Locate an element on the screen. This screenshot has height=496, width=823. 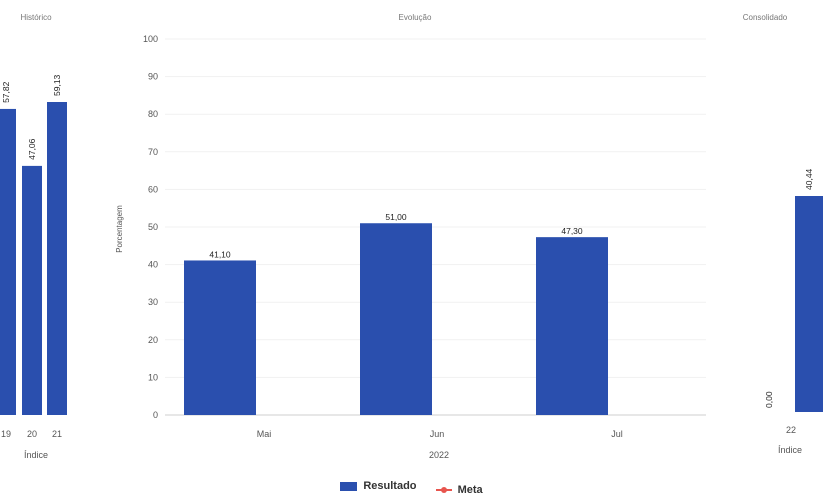
consolidado-panel: Consolidado 0,00 40,44 22 Índice is located at coordinates (783, 234).